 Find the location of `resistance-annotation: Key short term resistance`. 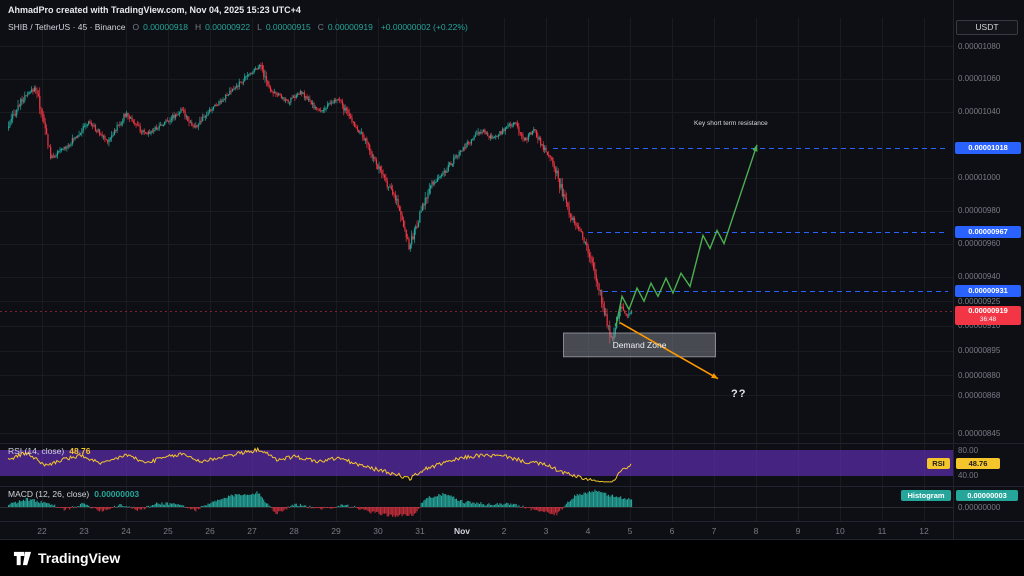

resistance-annotation: Key short term resistance is located at coordinates (731, 123).